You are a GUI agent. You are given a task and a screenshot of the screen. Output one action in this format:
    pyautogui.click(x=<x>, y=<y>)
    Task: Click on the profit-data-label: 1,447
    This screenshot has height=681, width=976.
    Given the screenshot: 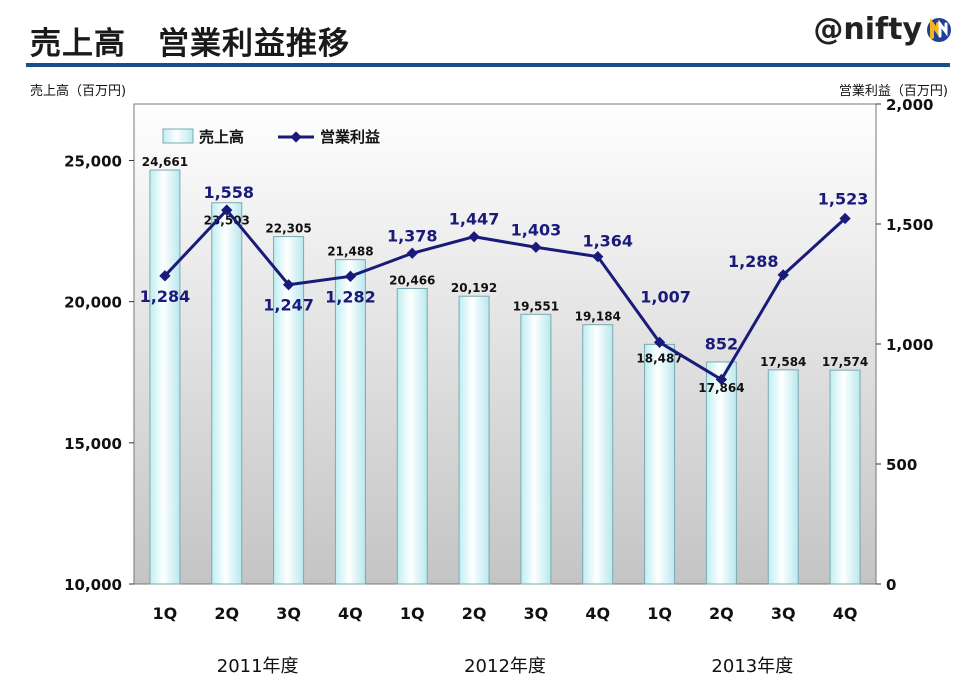 What is the action you would take?
    pyautogui.click(x=474, y=219)
    